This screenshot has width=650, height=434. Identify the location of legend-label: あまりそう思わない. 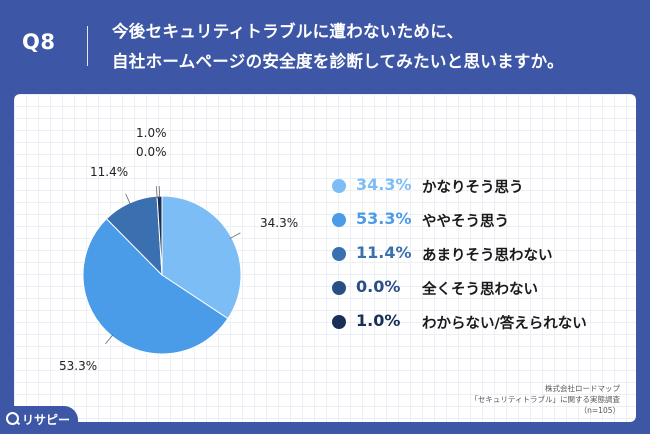
(487, 256).